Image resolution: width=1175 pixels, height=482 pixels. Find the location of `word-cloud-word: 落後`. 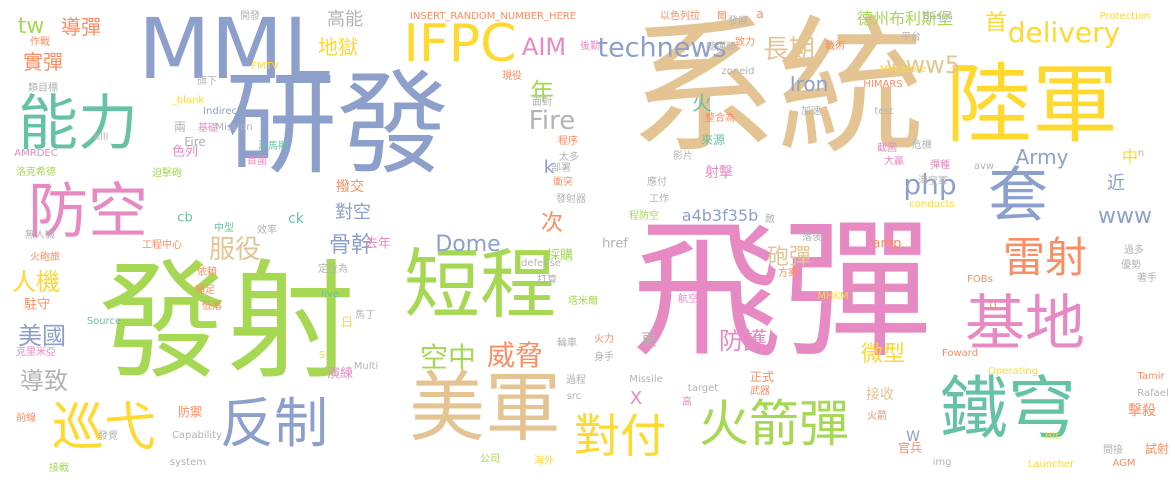

word-cloud-word: 落後 is located at coordinates (812, 237).